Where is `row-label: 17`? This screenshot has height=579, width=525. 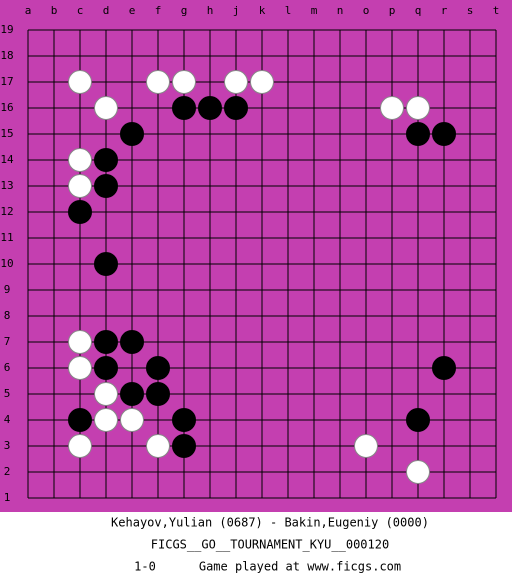
row-label: 17 is located at coordinates (6, 81).